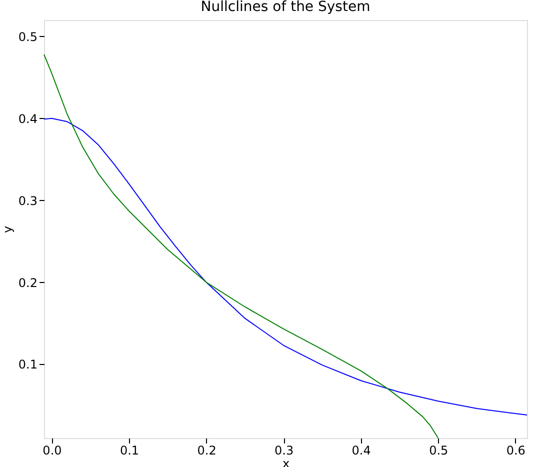 Image resolution: width=536 pixels, height=467 pixels. I want to click on y-tick-label: 0.3, so click(28, 201).